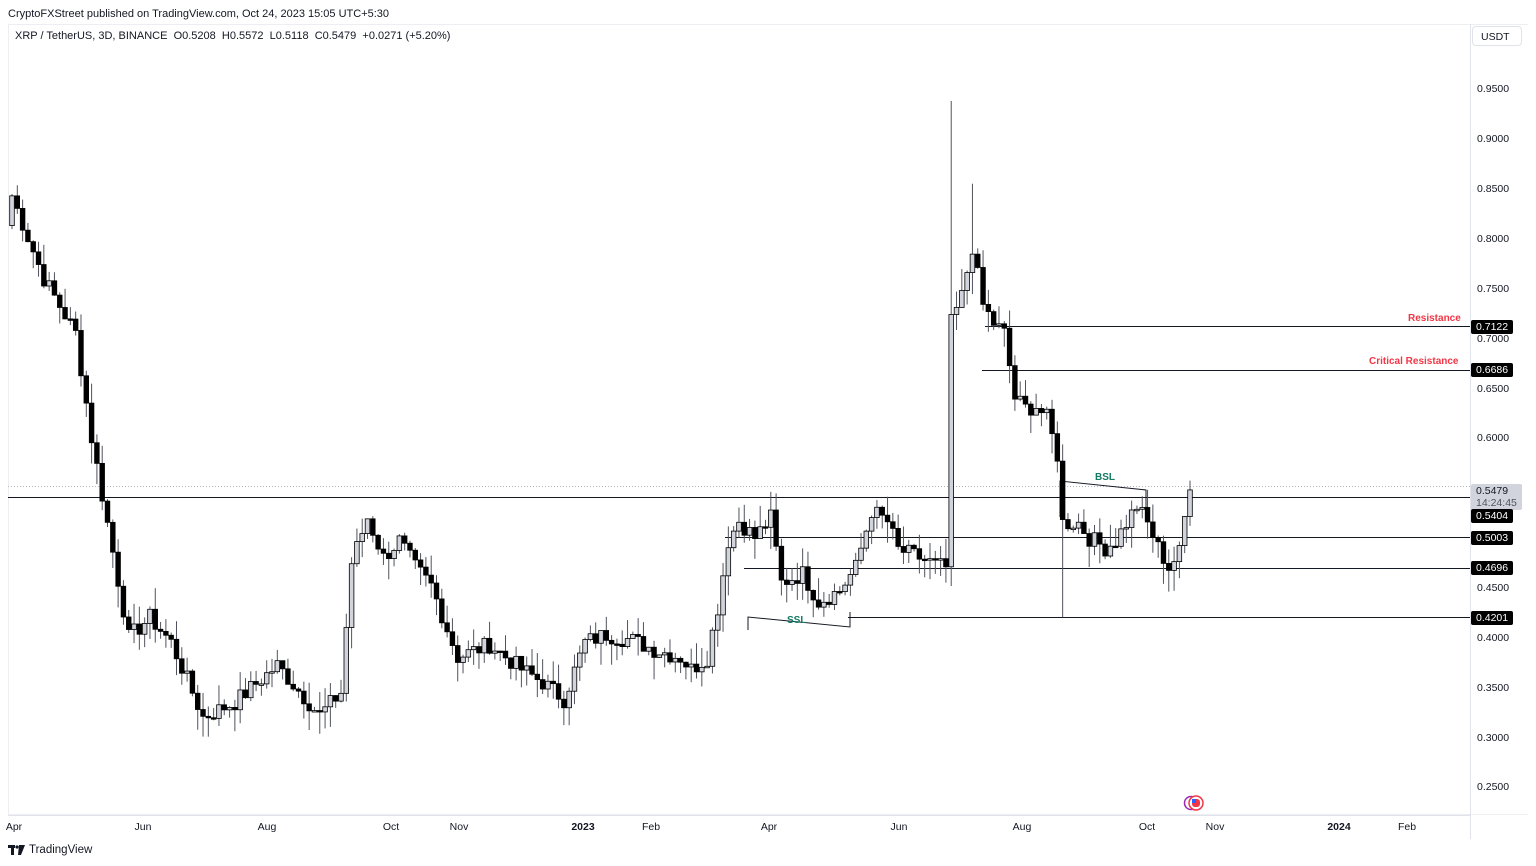  Describe the element at coordinates (1492, 538) in the screenshot. I see `level-price-tag: 0.5003` at that location.